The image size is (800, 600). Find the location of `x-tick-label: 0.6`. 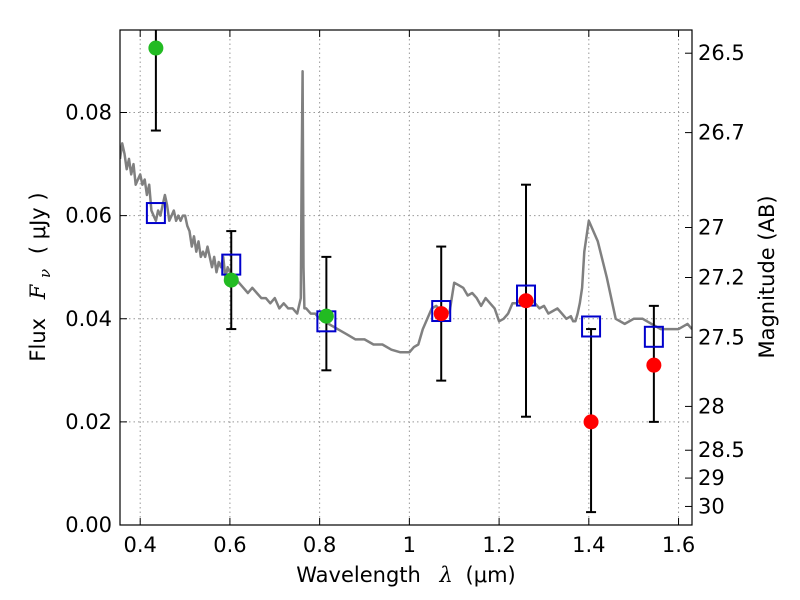

x-tick-label: 0.6 is located at coordinates (229, 545).